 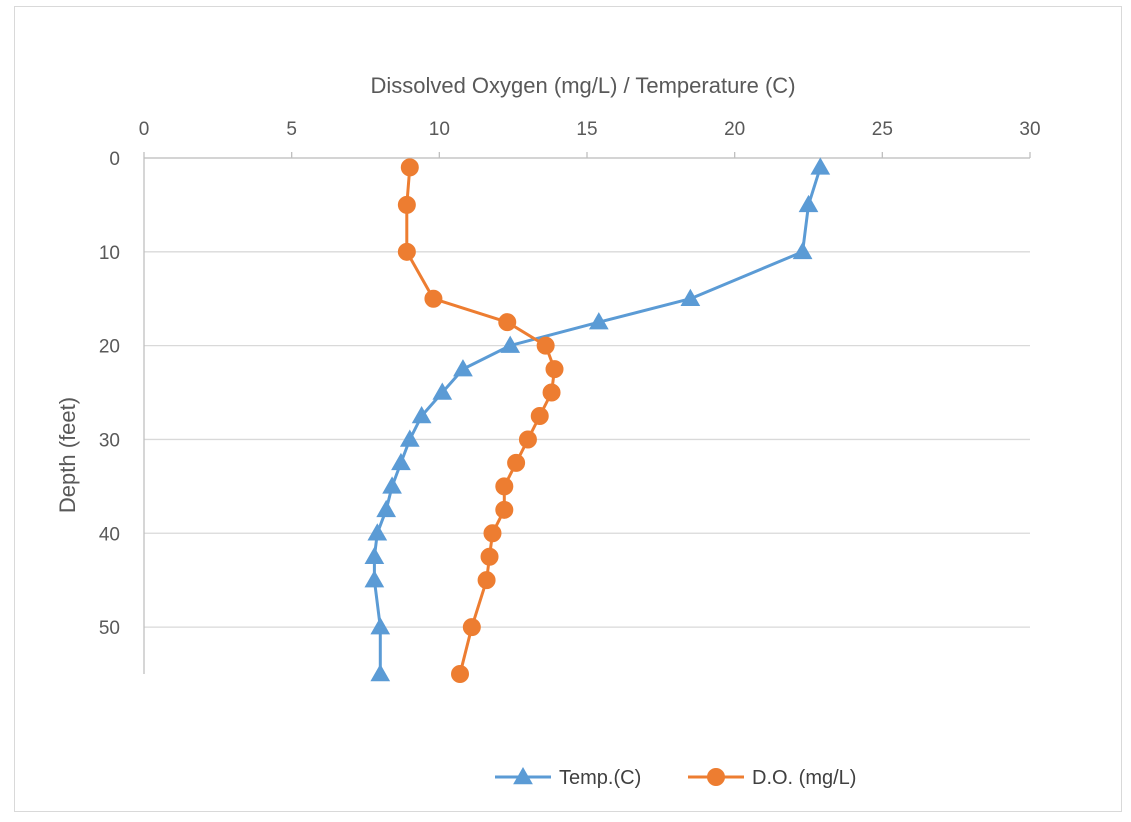 What do you see at coordinates (109, 253) in the screenshot?
I see `y-tick-label-10: 10` at bounding box center [109, 253].